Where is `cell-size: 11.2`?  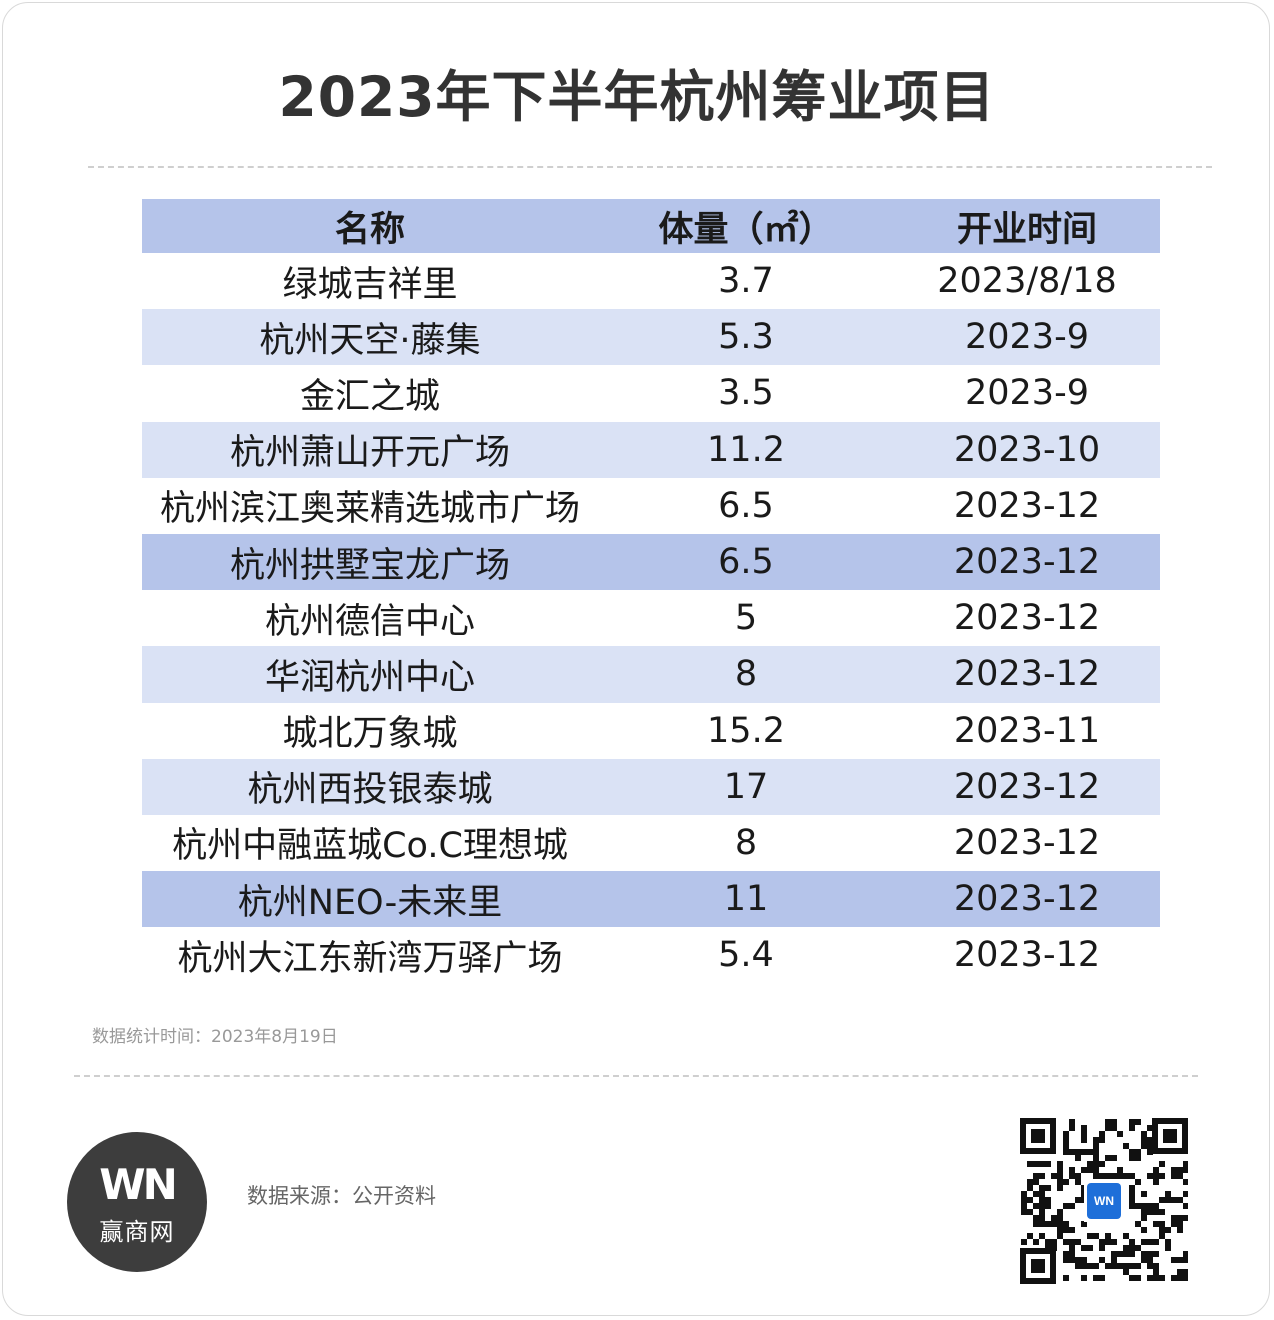
cell-size: 11.2 is located at coordinates (746, 449).